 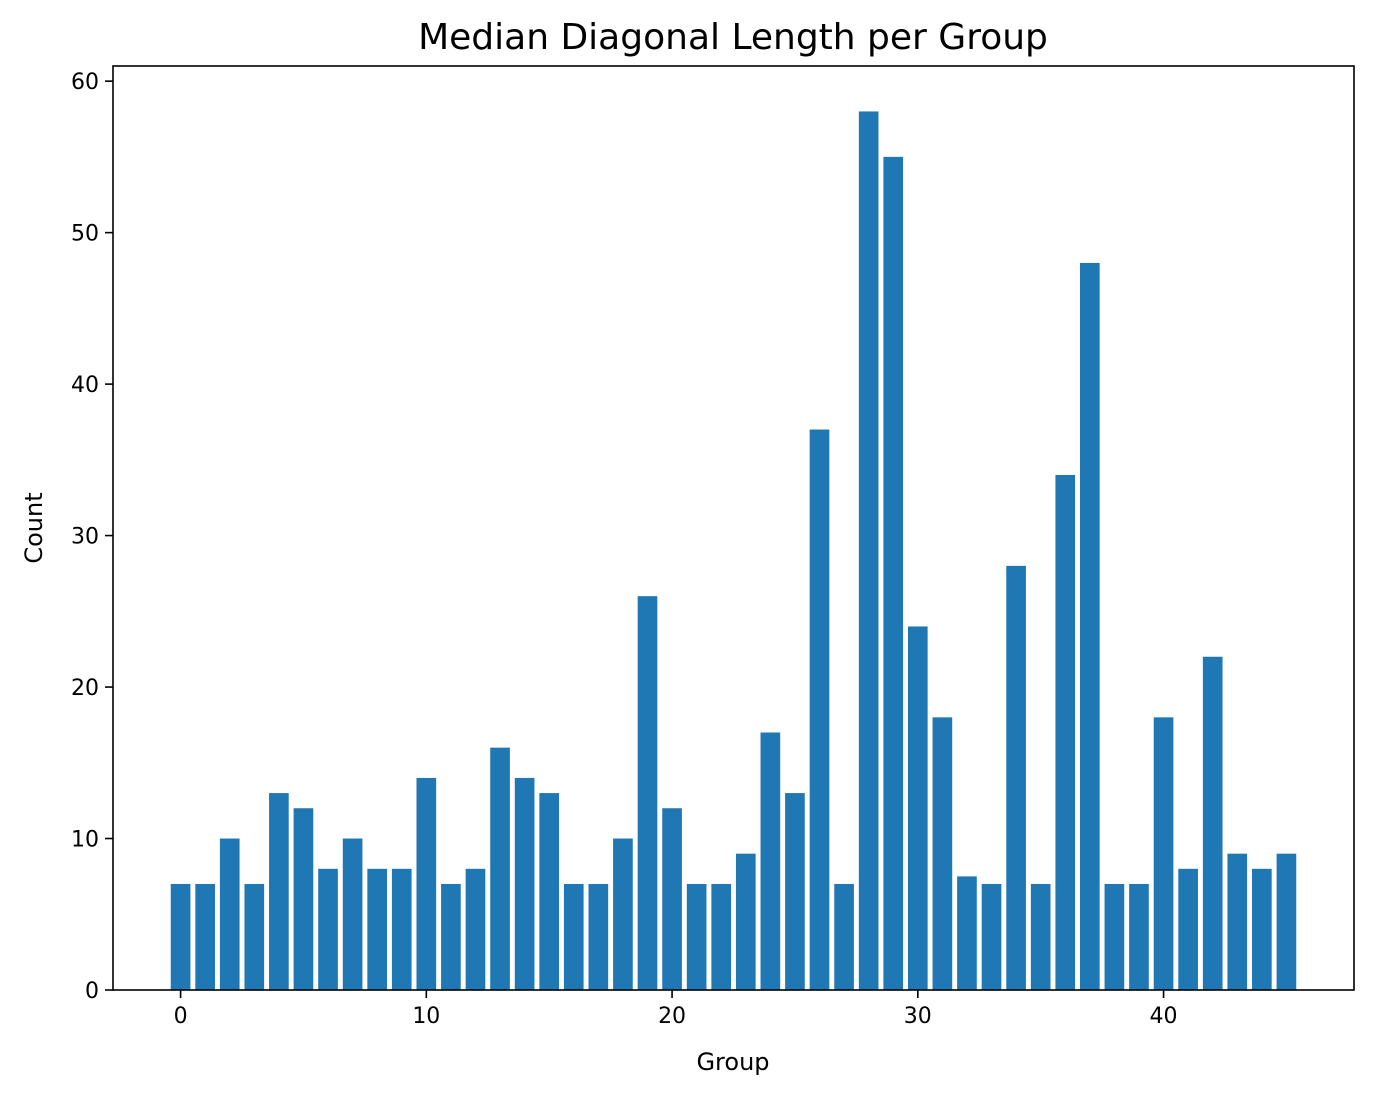 I want to click on x-tick-label: 40, so click(x=1164, y=1016).